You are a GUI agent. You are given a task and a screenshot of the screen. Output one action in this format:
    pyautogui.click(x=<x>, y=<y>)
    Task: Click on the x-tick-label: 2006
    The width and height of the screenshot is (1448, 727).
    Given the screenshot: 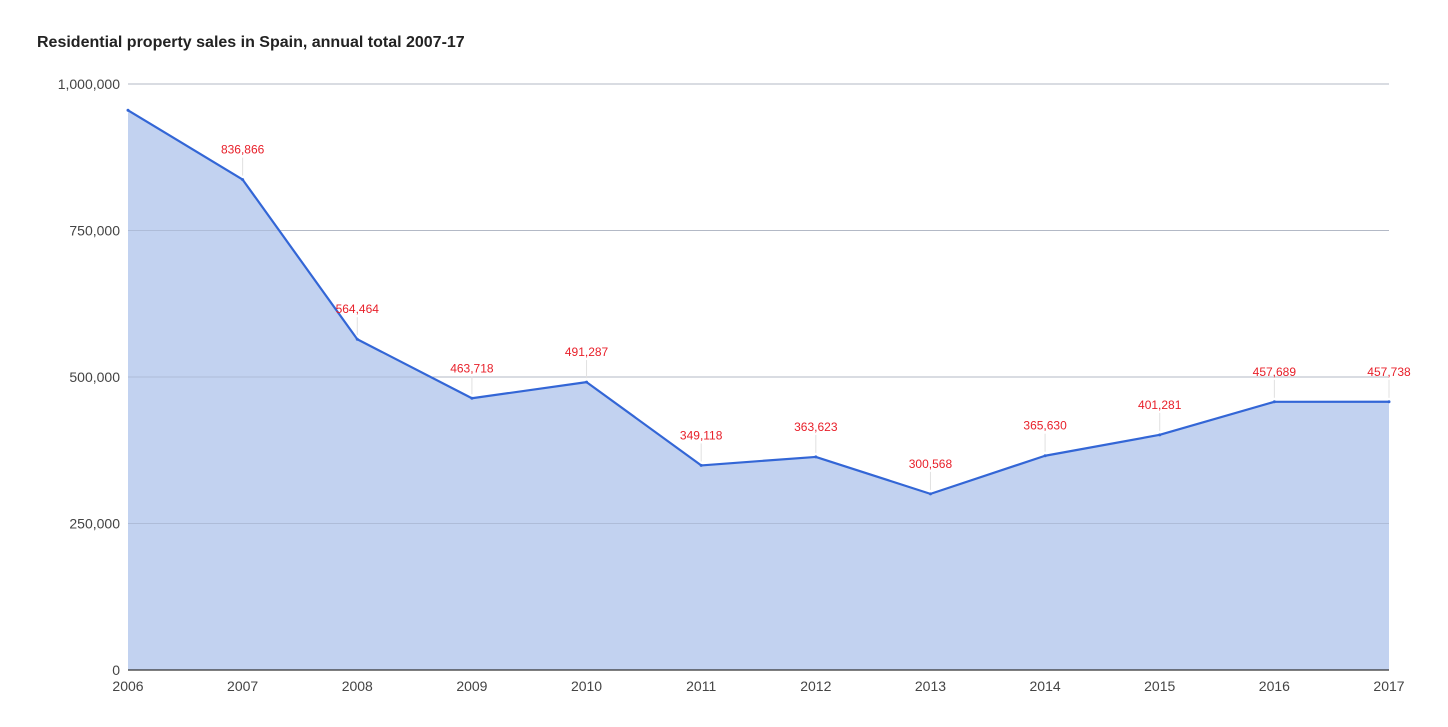 What is the action you would take?
    pyautogui.click(x=127, y=686)
    